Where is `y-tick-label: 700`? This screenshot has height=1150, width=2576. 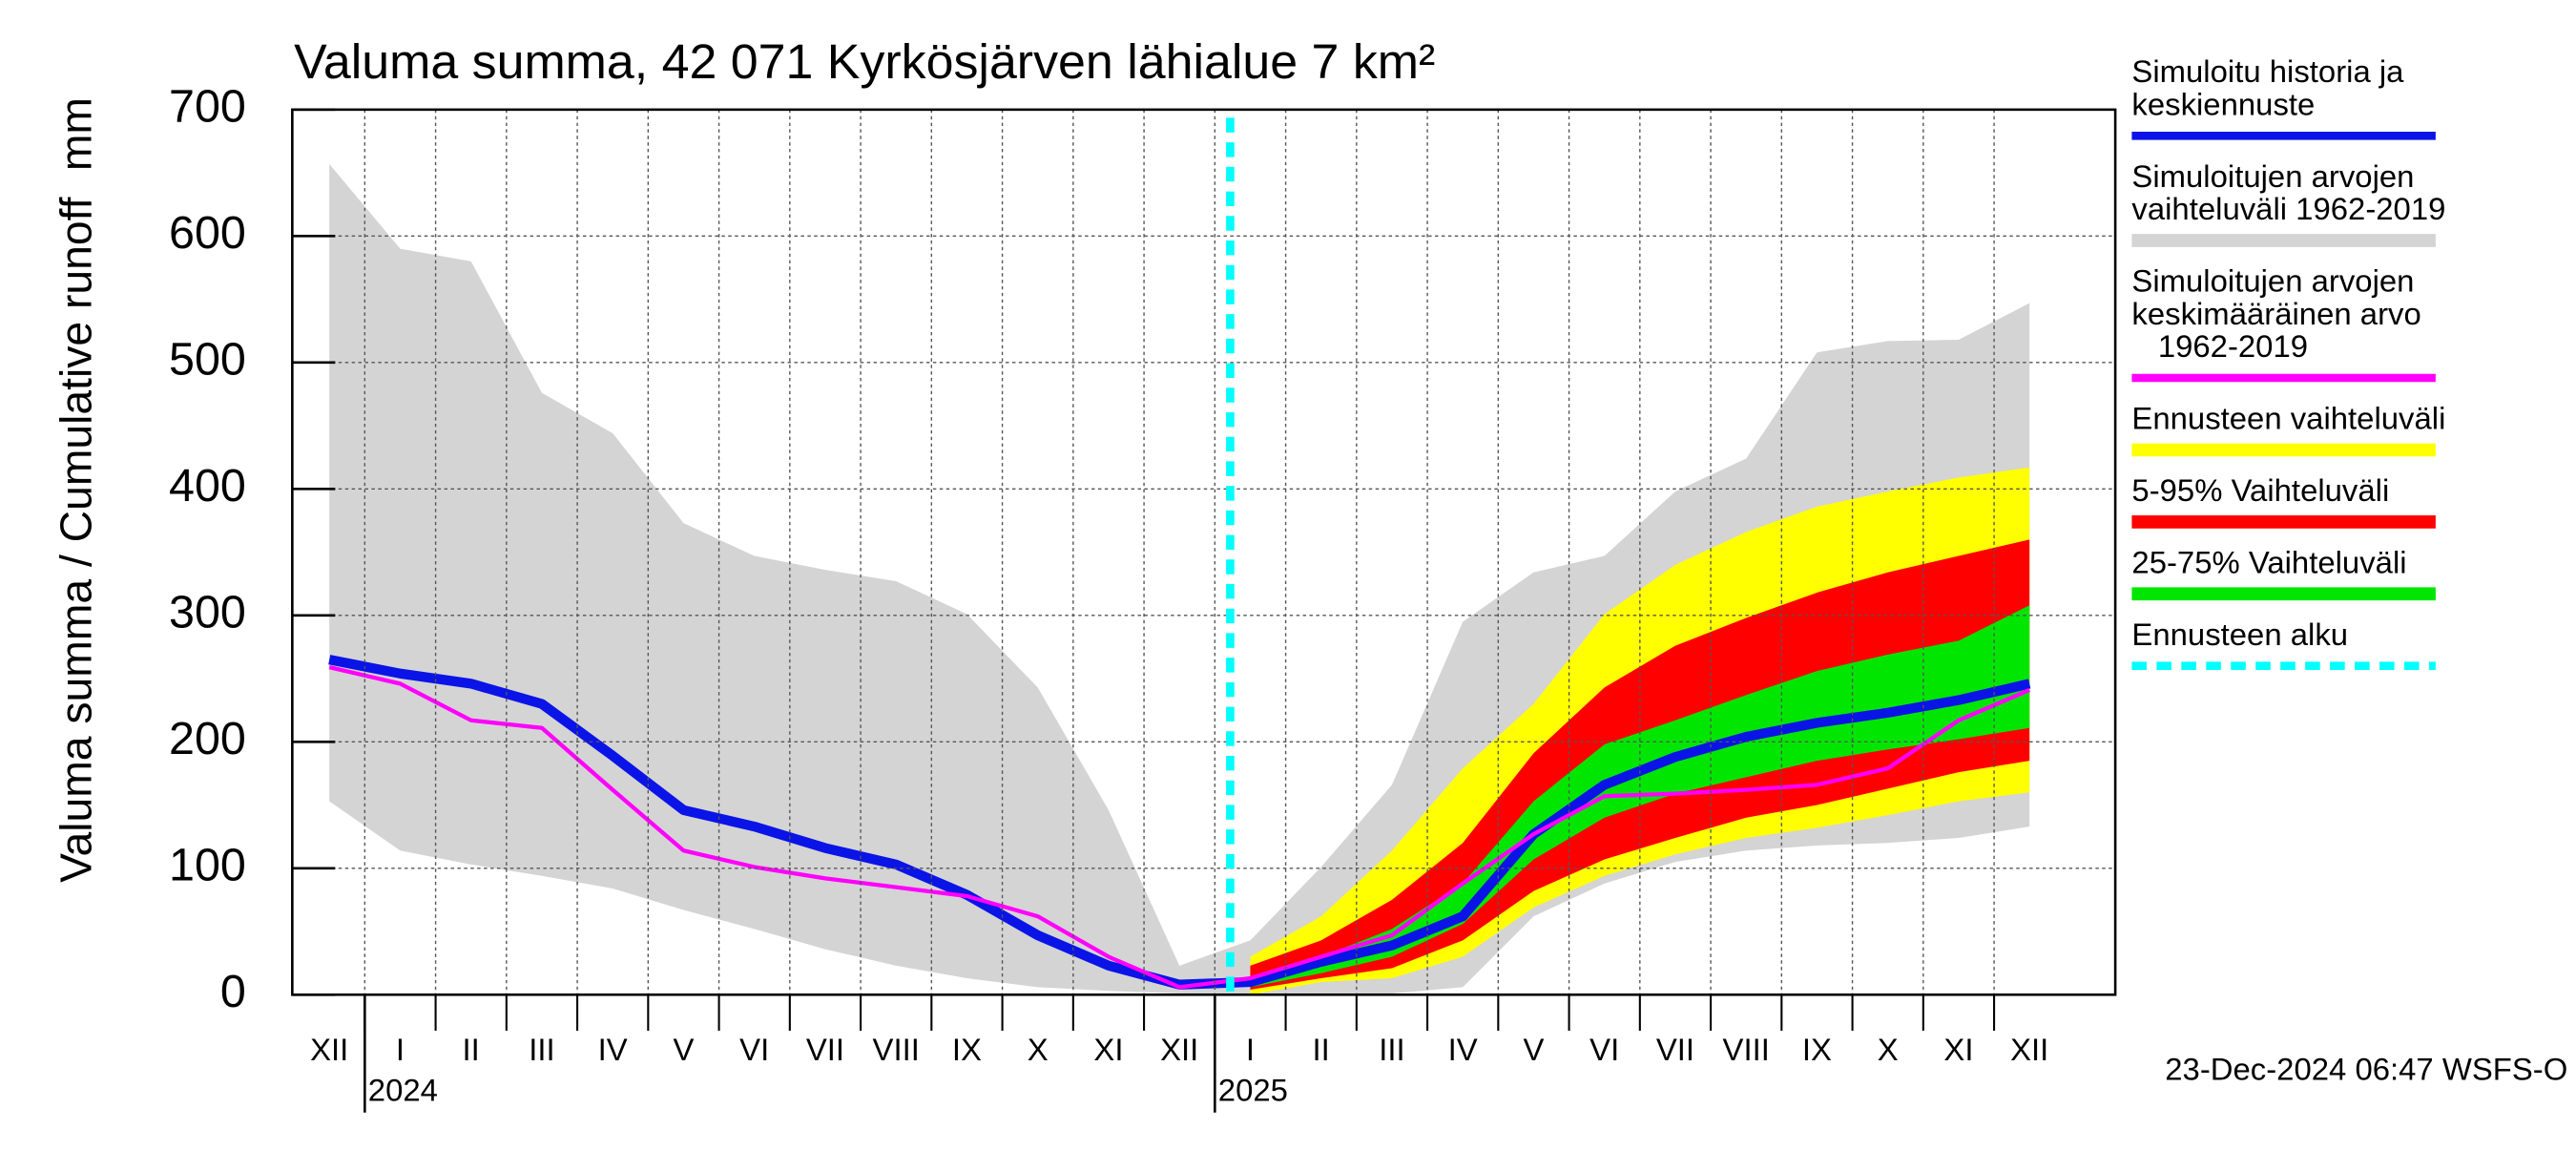
y-tick-label: 700 is located at coordinates (207, 107).